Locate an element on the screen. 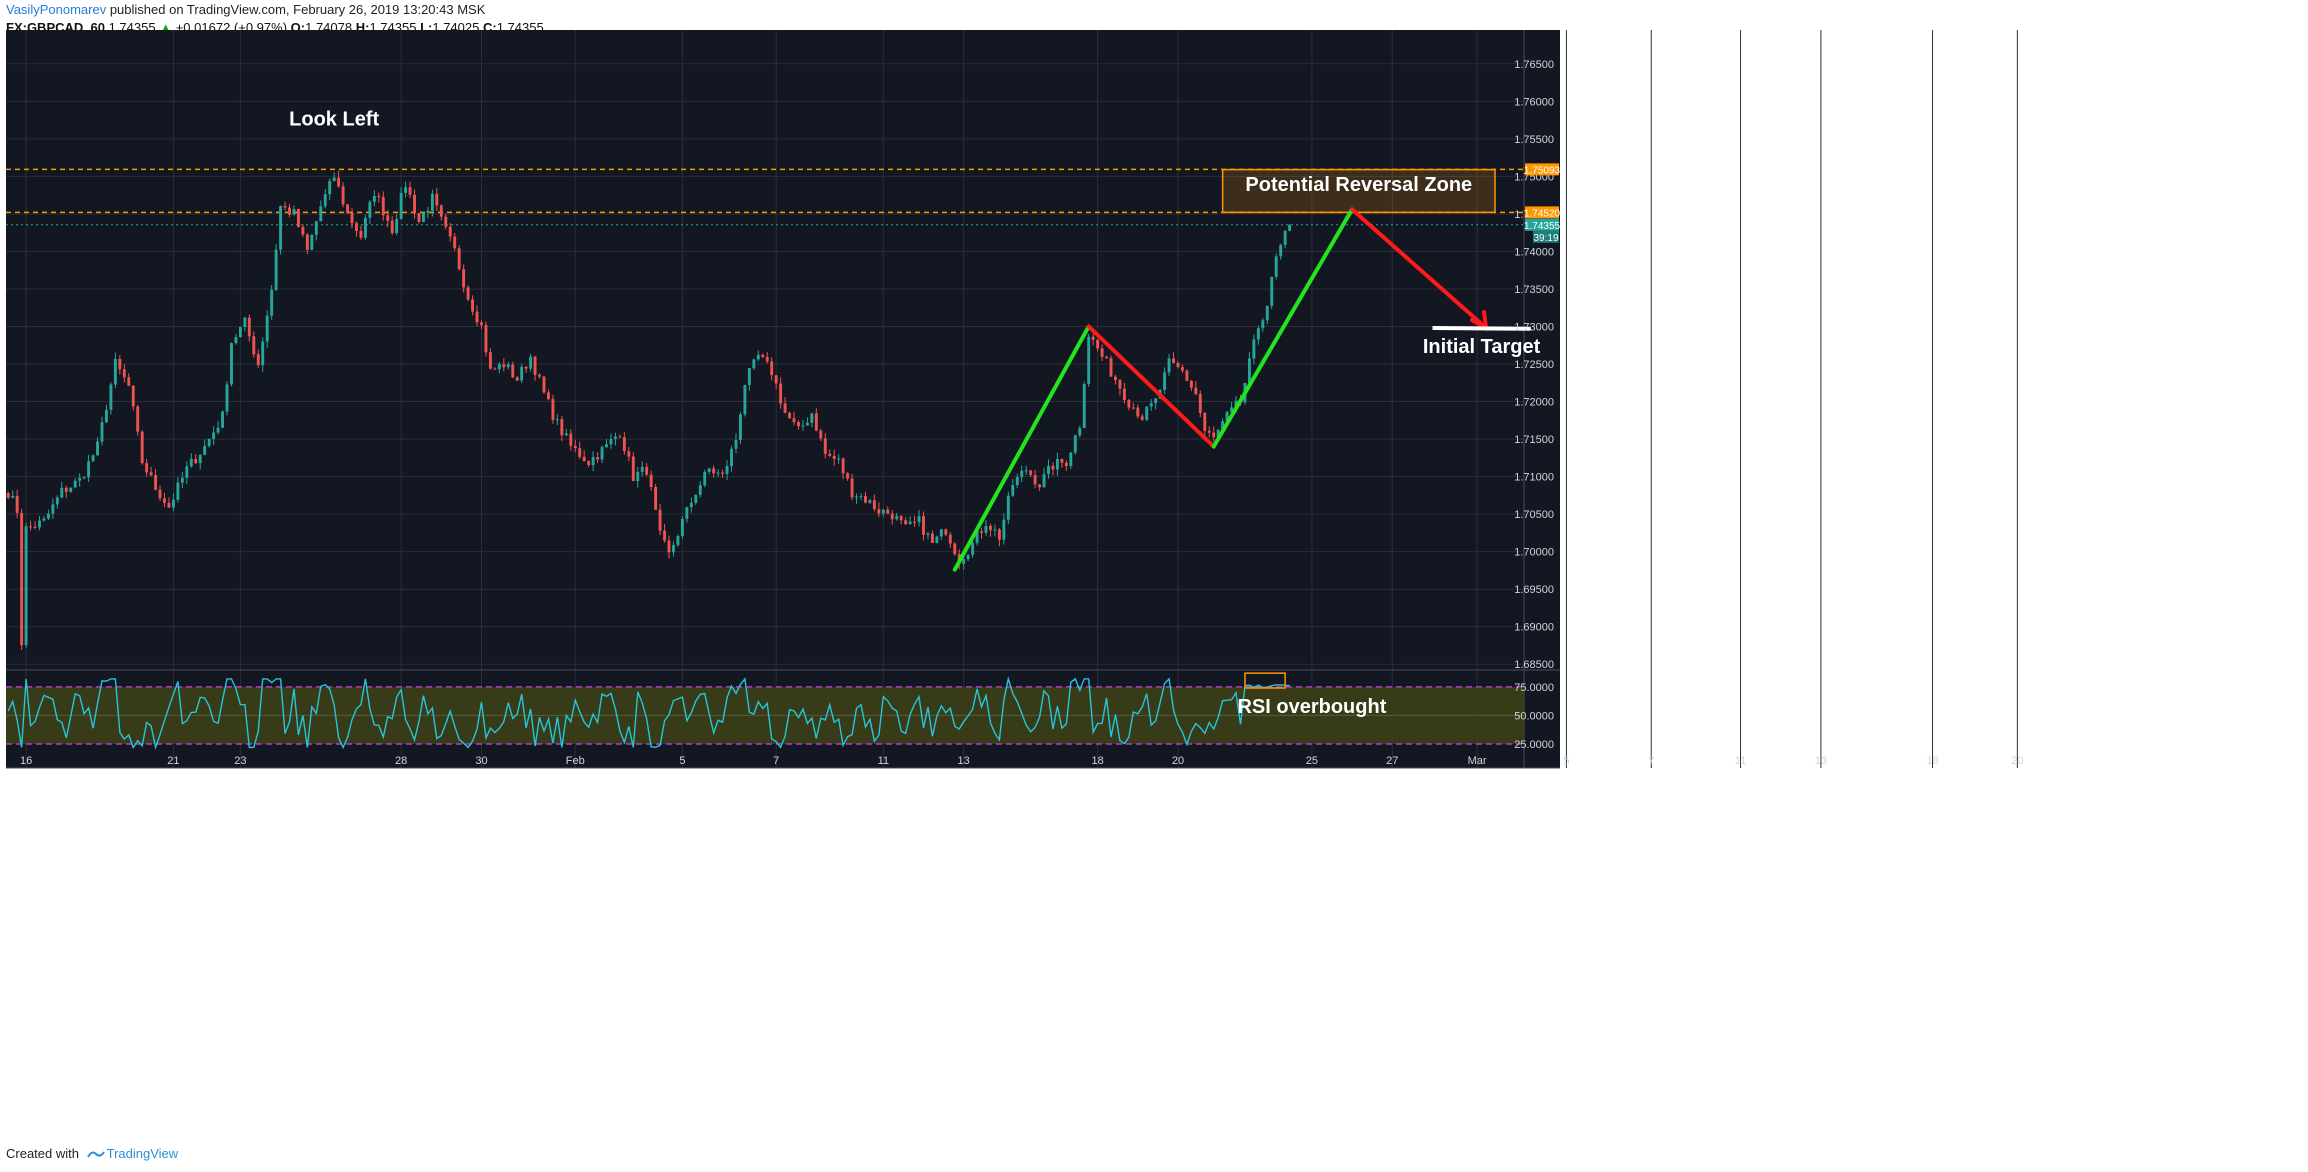 The image size is (2308, 1172). price-tick-label: 1.70000 is located at coordinates (1534, 553).